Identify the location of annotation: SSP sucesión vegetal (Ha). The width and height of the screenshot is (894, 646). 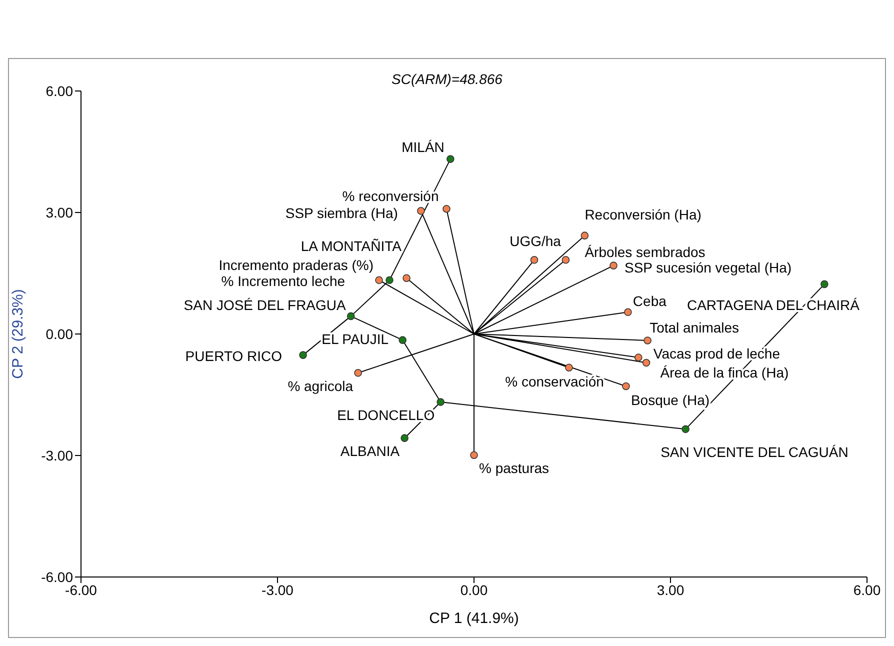
(708, 267).